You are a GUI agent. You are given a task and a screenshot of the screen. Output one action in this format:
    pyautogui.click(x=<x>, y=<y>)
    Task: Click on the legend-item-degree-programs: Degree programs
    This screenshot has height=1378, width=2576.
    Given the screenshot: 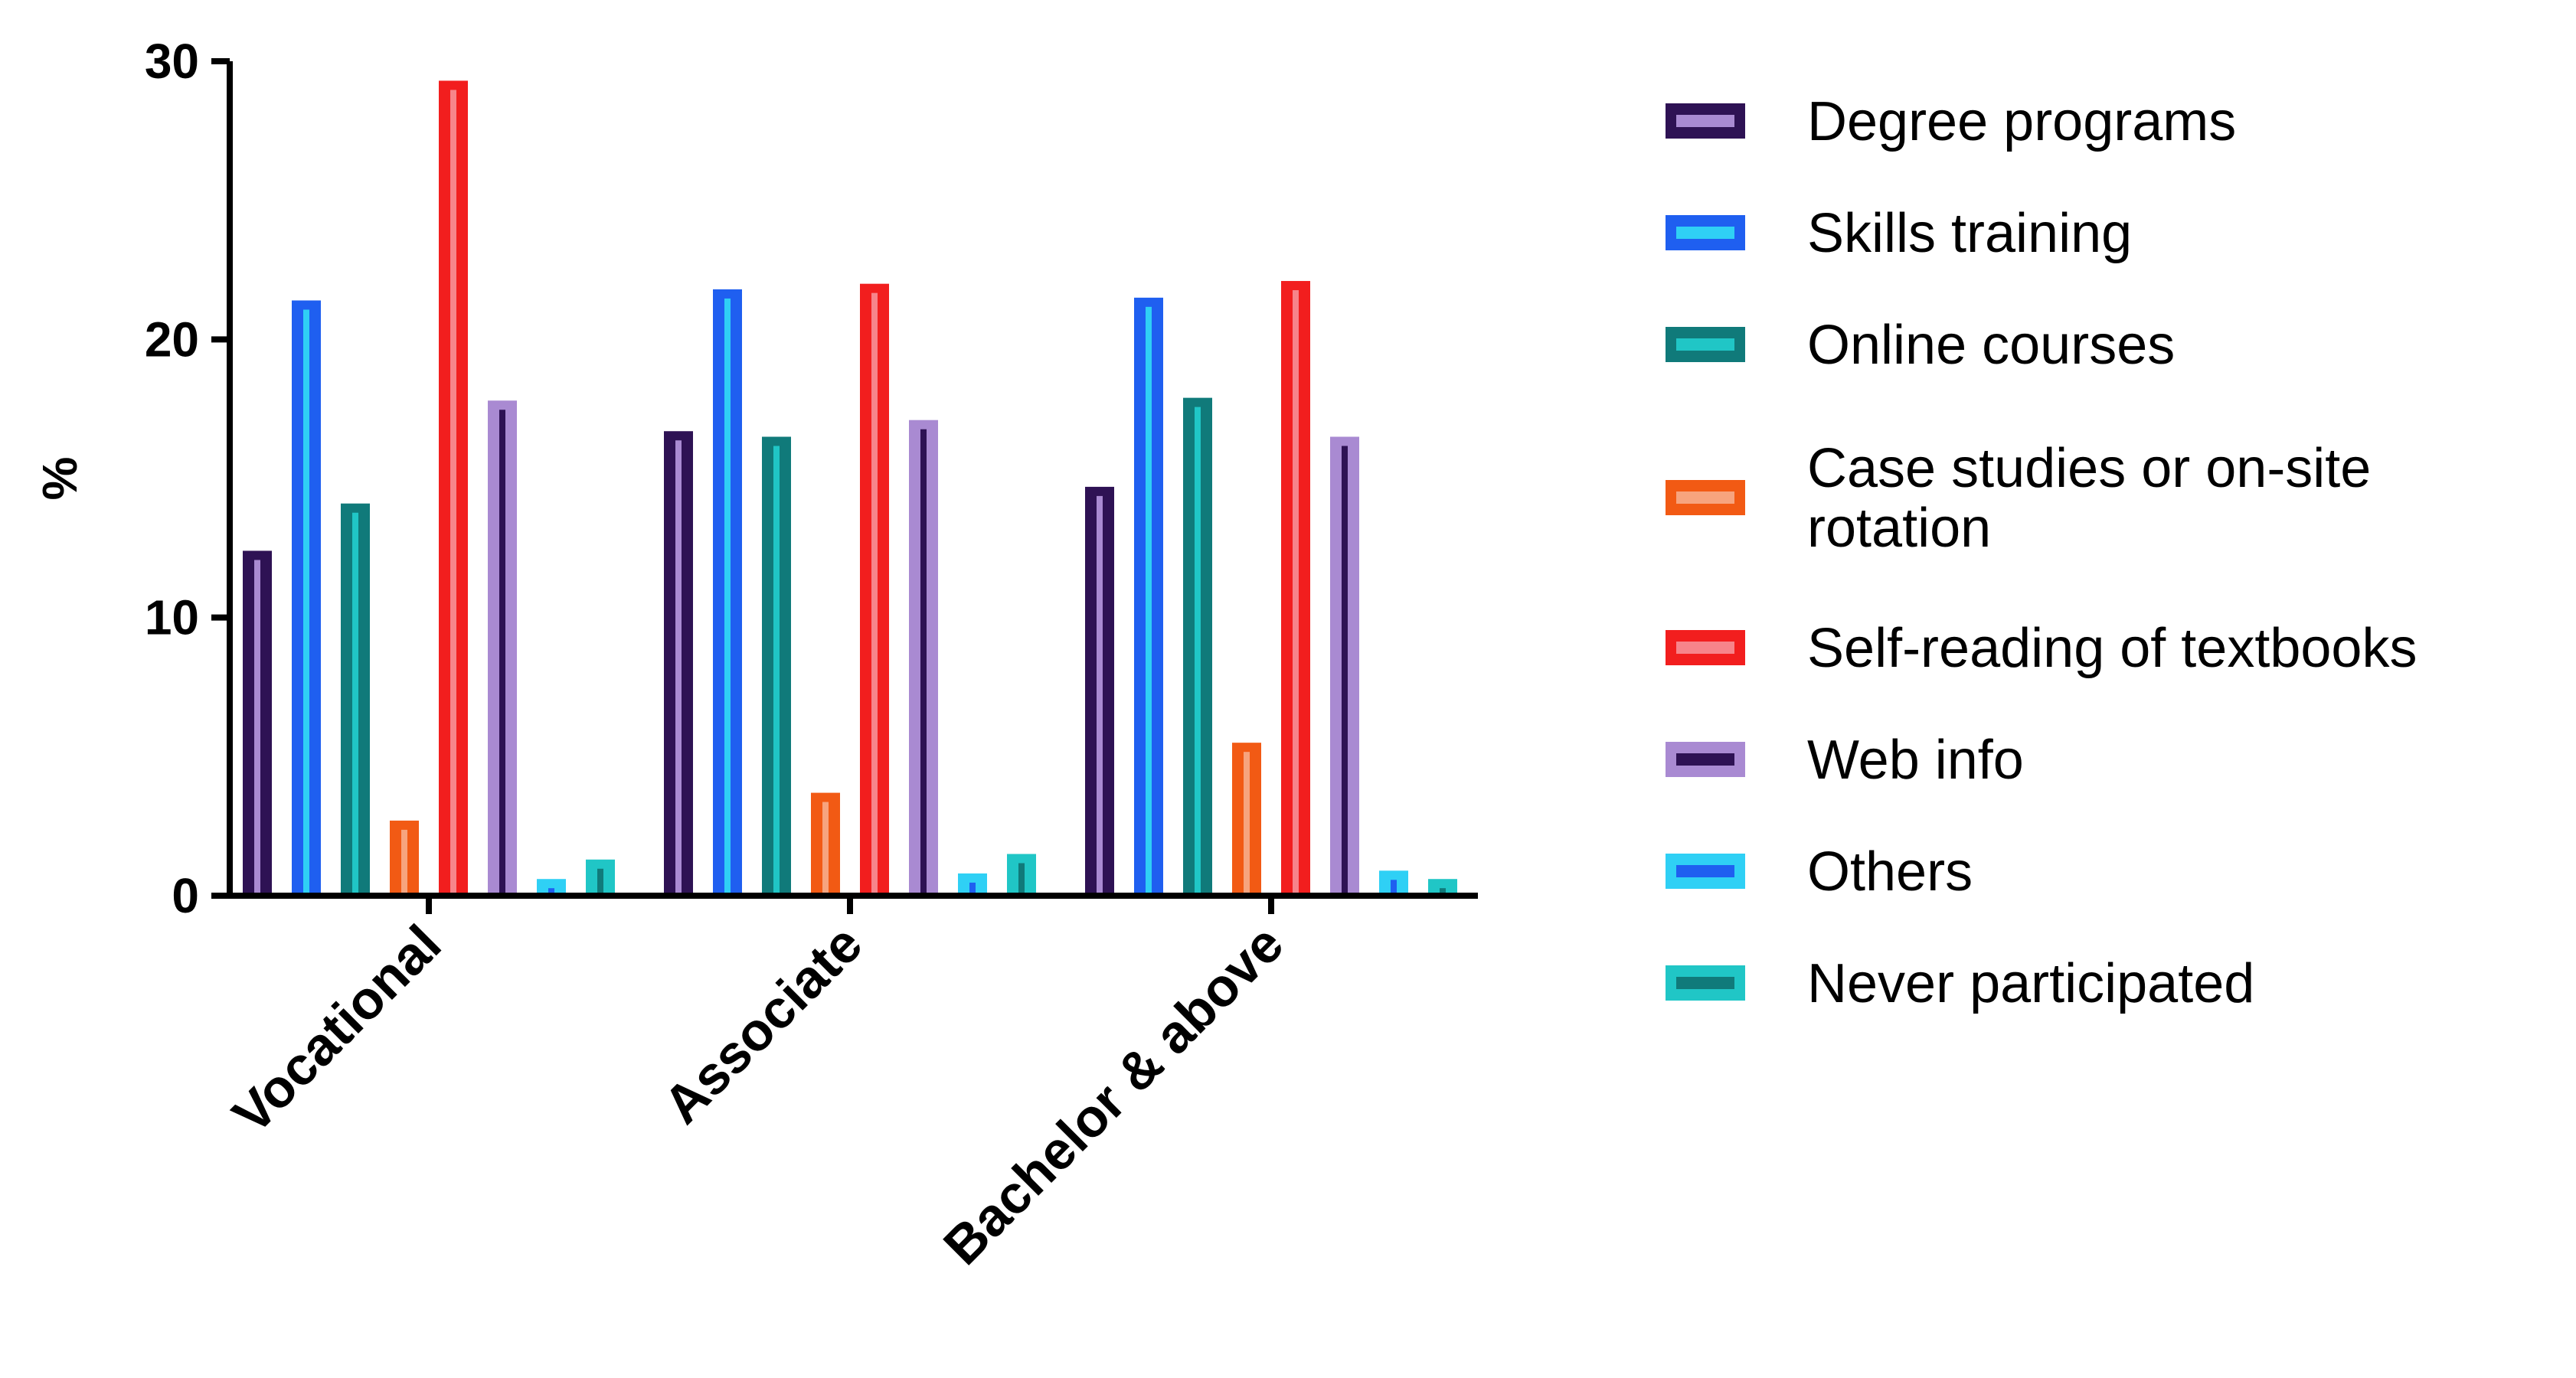 What is the action you would take?
    pyautogui.click(x=1951, y=121)
    